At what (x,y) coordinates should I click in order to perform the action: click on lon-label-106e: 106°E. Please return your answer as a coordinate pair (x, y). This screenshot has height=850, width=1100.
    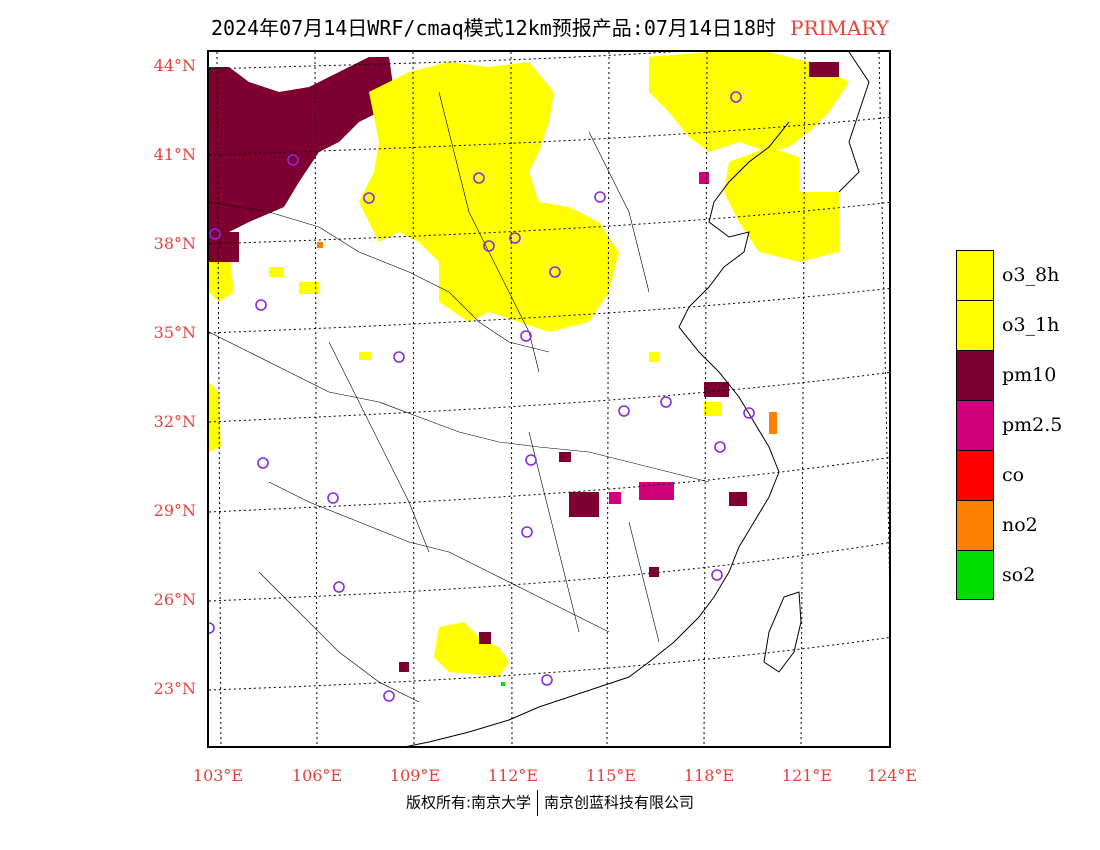
    Looking at the image, I should click on (317, 775).